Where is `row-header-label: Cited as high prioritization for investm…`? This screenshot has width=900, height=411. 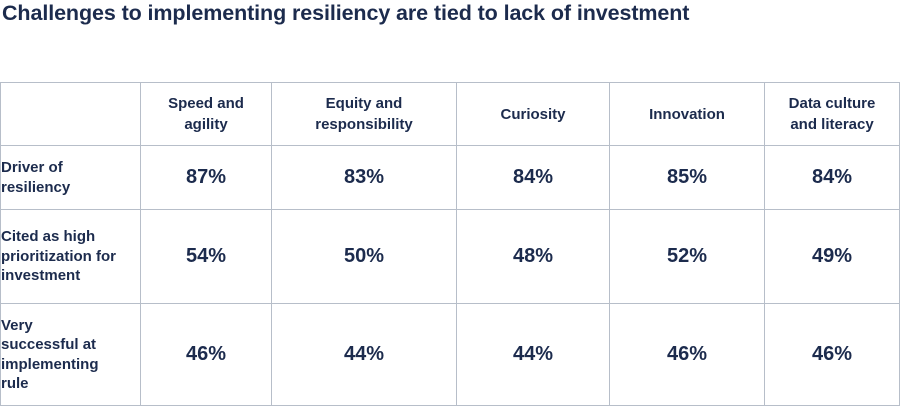
row-header-label: Cited as high prioritization for investm… is located at coordinates (58, 256).